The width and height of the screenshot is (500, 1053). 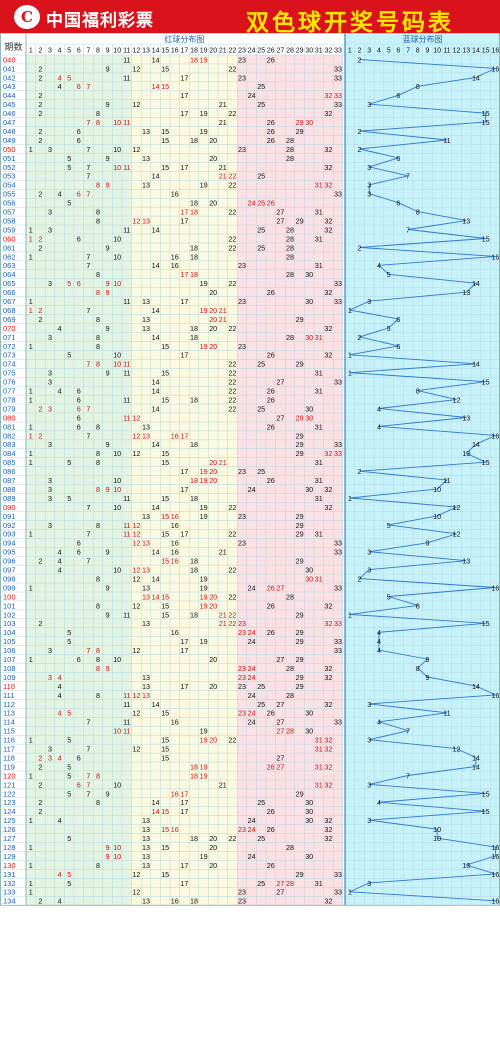 What do you see at coordinates (476, 686) in the screenshot?
I see `blue-number: 14` at bounding box center [476, 686].